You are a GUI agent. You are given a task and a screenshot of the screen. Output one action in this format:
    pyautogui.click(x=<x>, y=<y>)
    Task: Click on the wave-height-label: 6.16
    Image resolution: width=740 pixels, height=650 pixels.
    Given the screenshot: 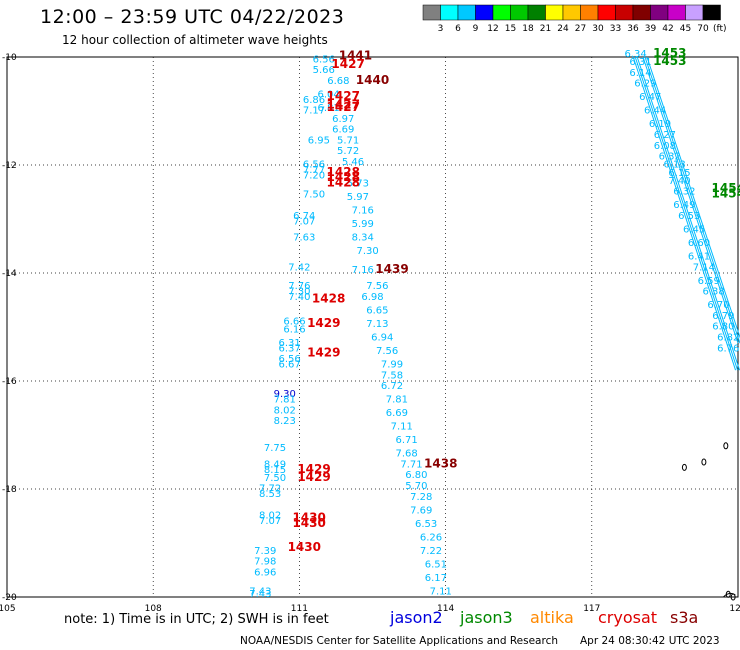 What is the action you would take?
    pyautogui.click(x=294, y=329)
    